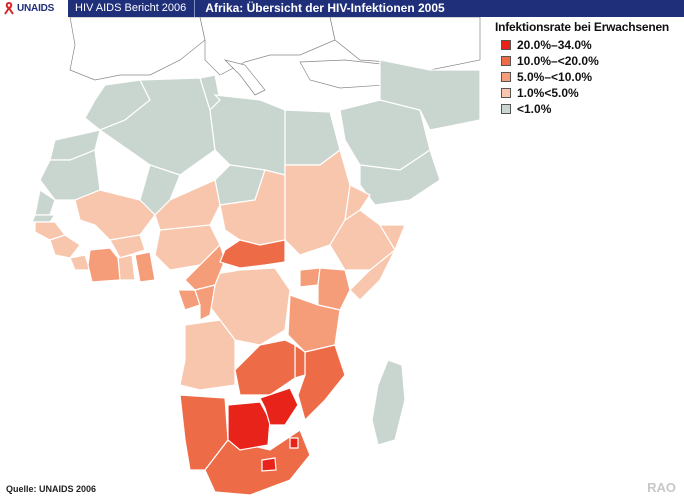 The width and height of the screenshot is (684, 500). I want to click on country-europe-west, so click(137, 49).